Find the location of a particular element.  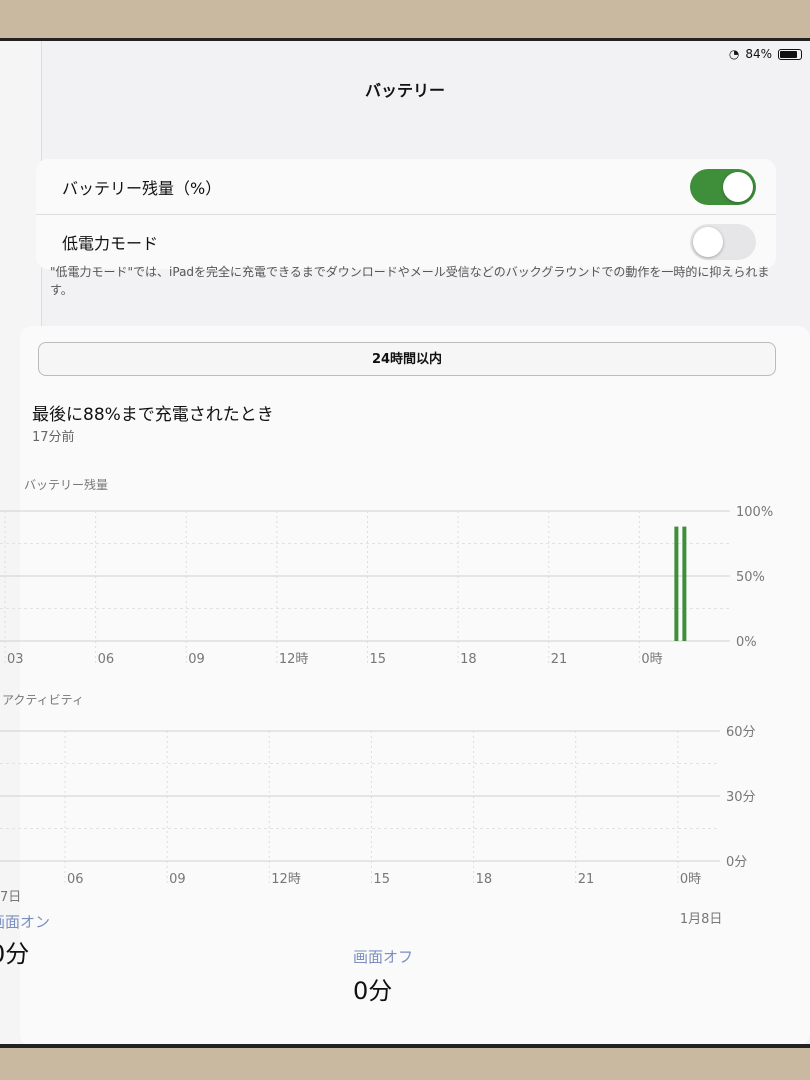

activity-chart-x-tick: 15 is located at coordinates (381, 879).